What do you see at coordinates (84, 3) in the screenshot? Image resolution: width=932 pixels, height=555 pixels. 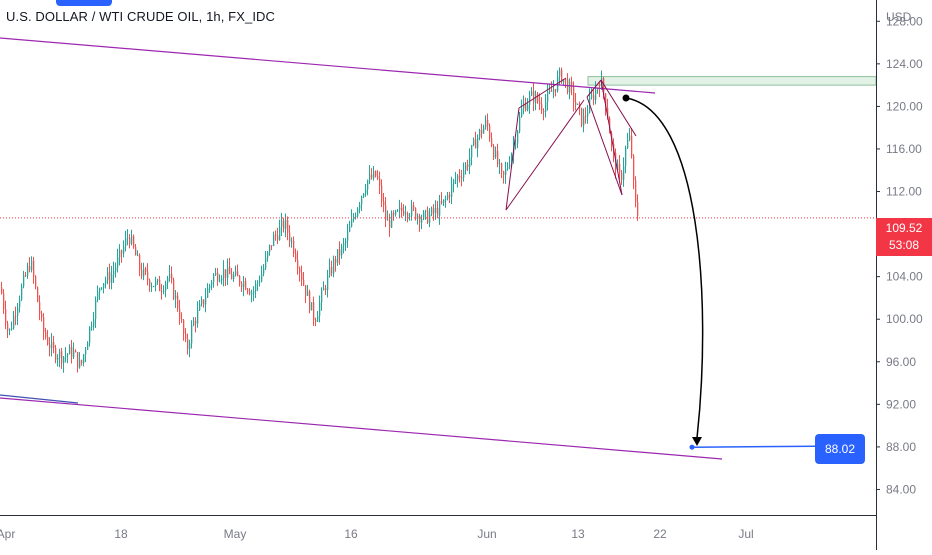 I see `top-badge` at bounding box center [84, 3].